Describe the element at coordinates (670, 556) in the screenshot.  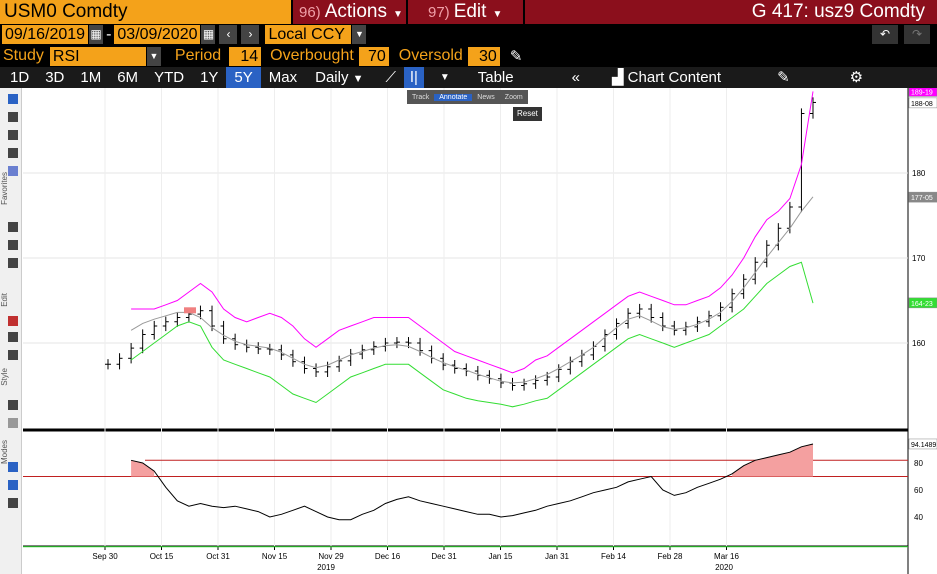
I see `x-tick-label: Feb 28` at that location.